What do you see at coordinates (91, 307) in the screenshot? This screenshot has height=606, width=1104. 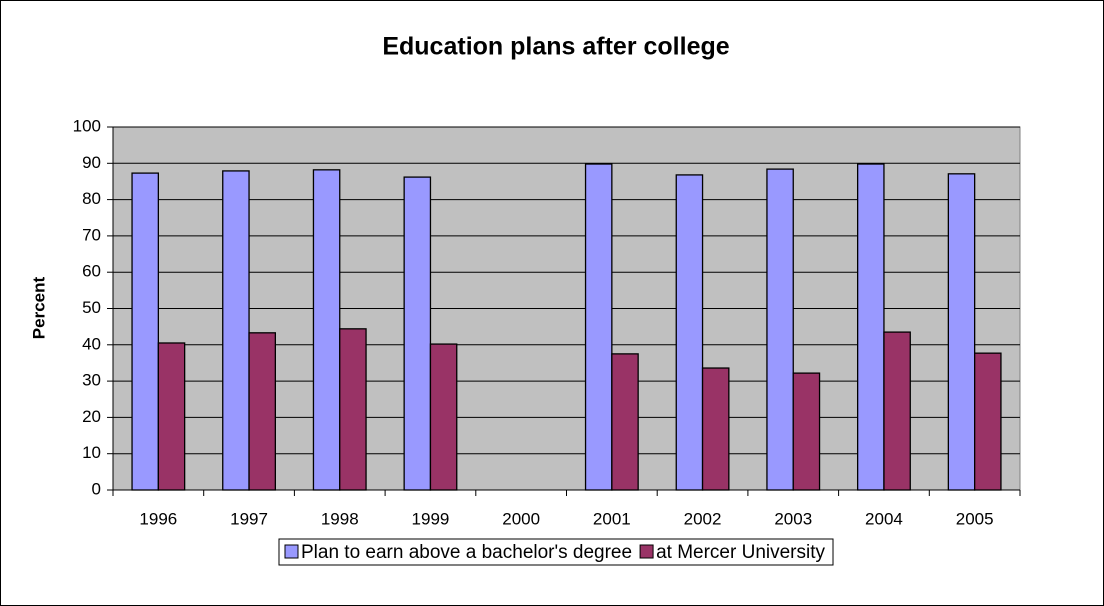 I see `y-tick-label: 50` at bounding box center [91, 307].